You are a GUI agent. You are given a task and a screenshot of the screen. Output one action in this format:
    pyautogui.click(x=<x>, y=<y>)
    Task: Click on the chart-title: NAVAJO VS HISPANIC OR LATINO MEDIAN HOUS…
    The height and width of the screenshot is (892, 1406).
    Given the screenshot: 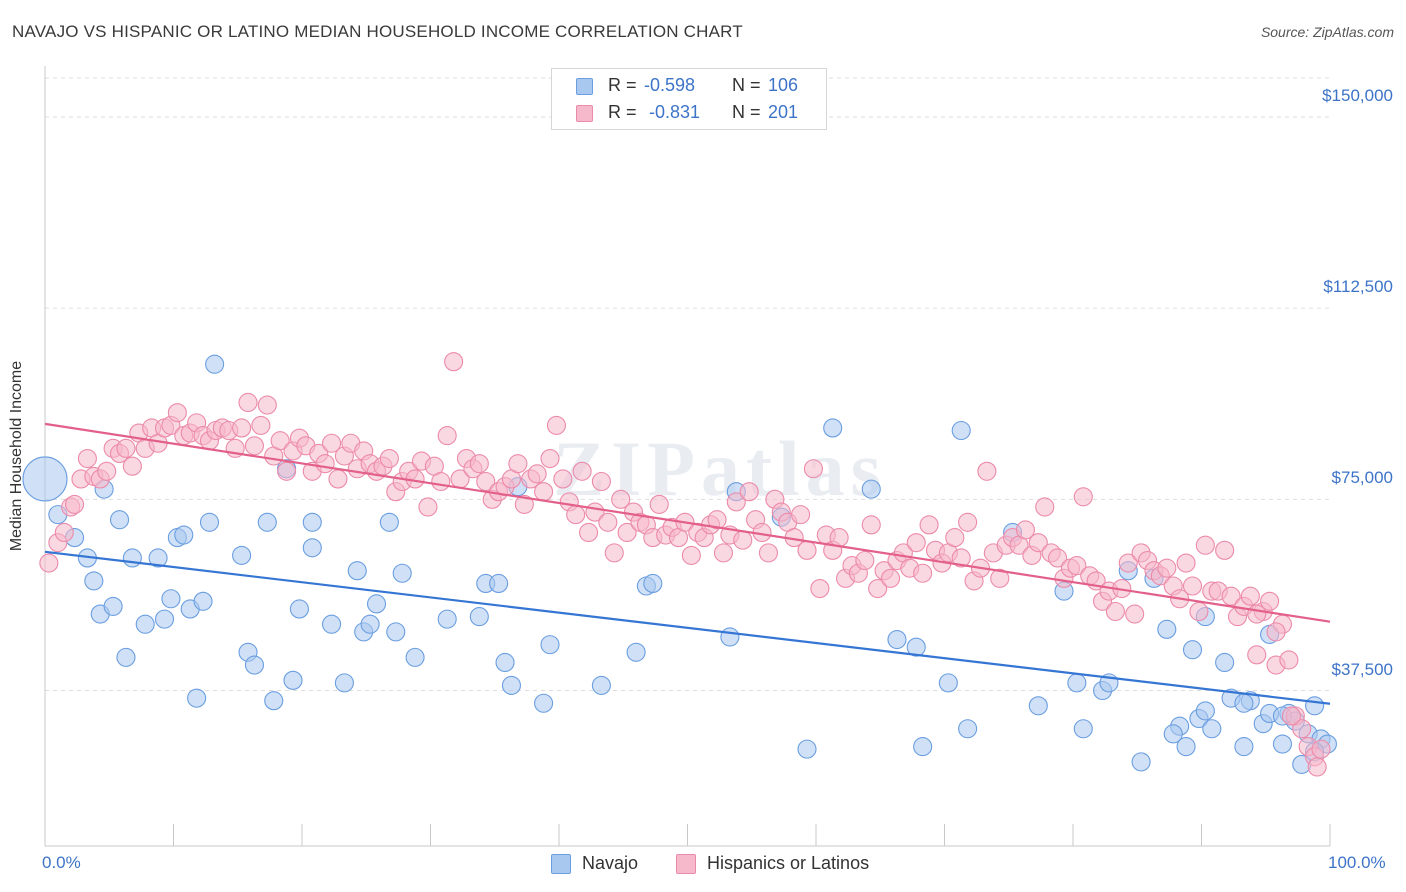 What is the action you would take?
    pyautogui.click(x=377, y=31)
    